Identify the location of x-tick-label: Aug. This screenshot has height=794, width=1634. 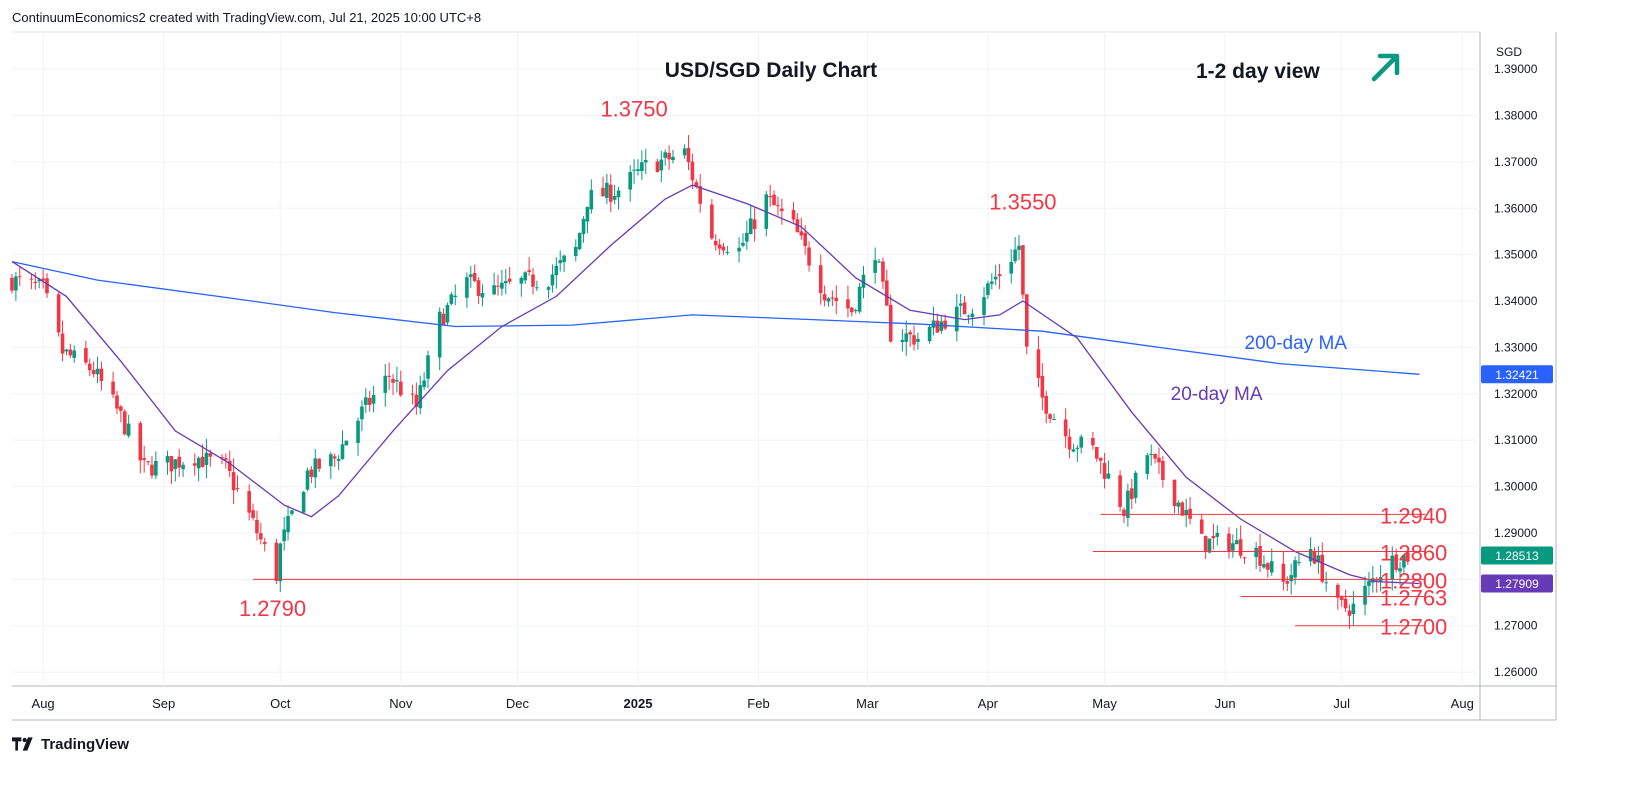
(1462, 703).